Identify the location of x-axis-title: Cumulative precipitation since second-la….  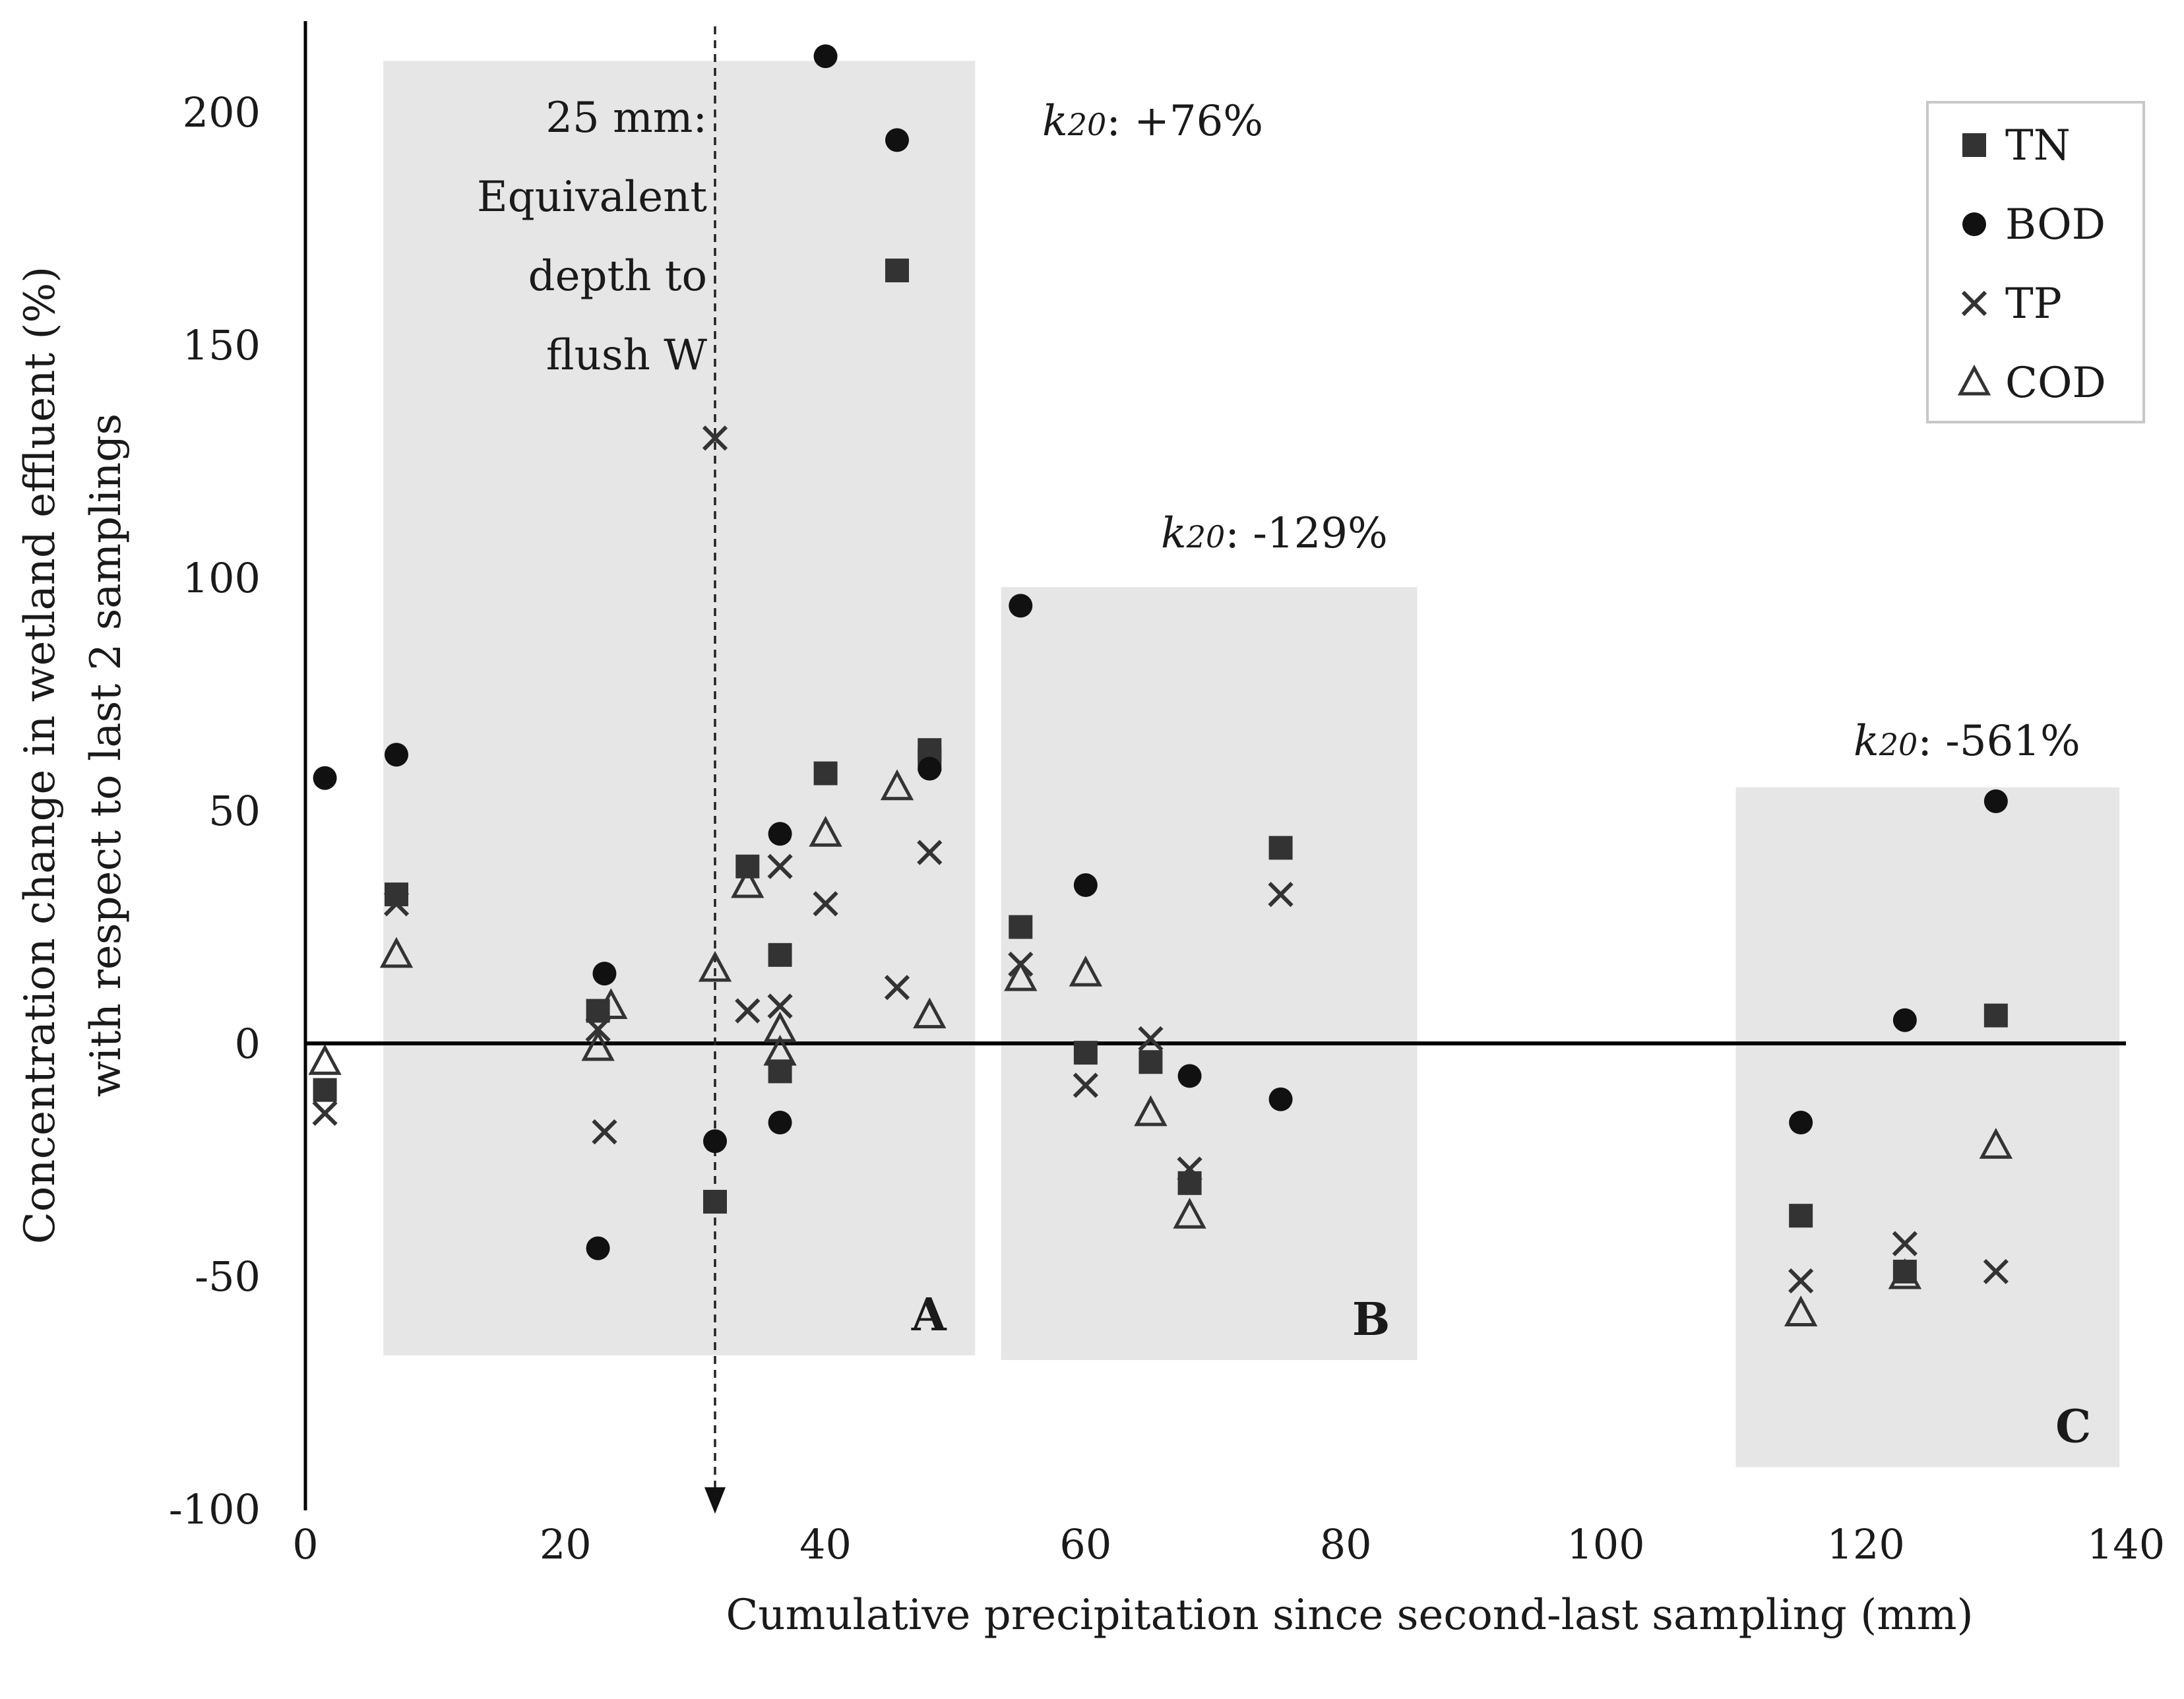
(1349, 1616).